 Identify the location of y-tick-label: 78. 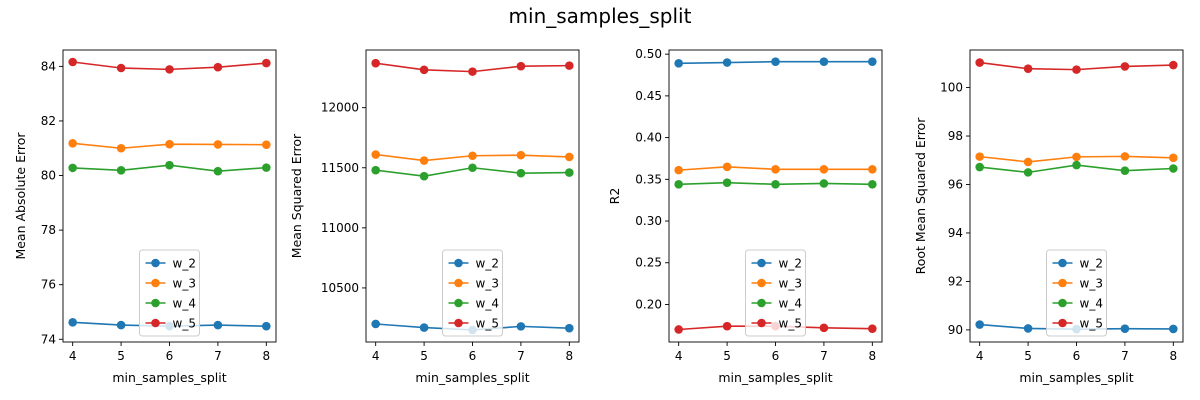
(48, 230).